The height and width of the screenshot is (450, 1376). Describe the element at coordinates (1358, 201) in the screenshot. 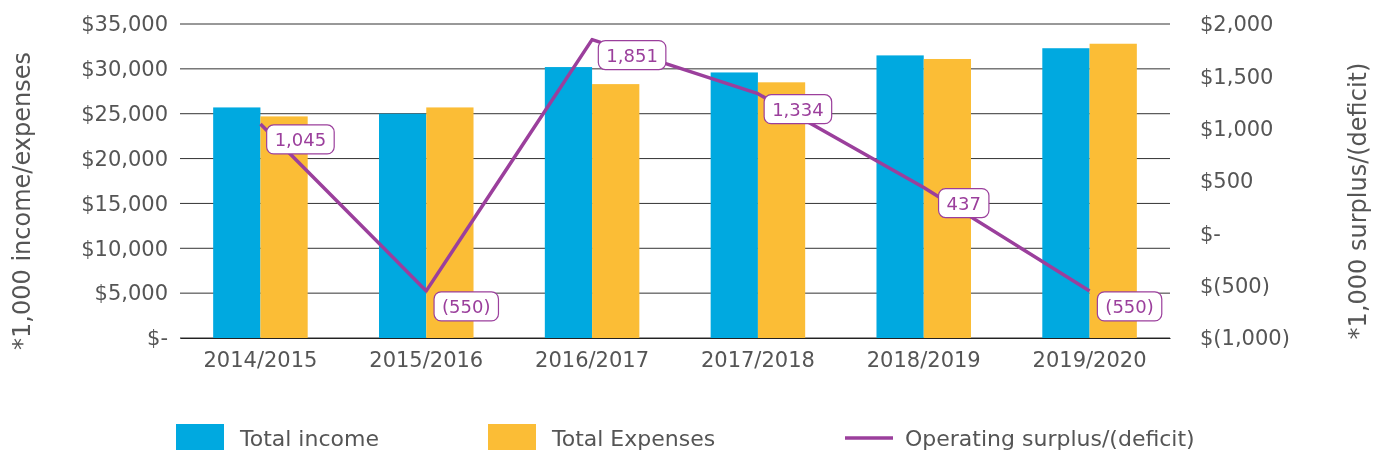

I see `y2-axis-title: *1,000 surplus/(deficit)` at that location.